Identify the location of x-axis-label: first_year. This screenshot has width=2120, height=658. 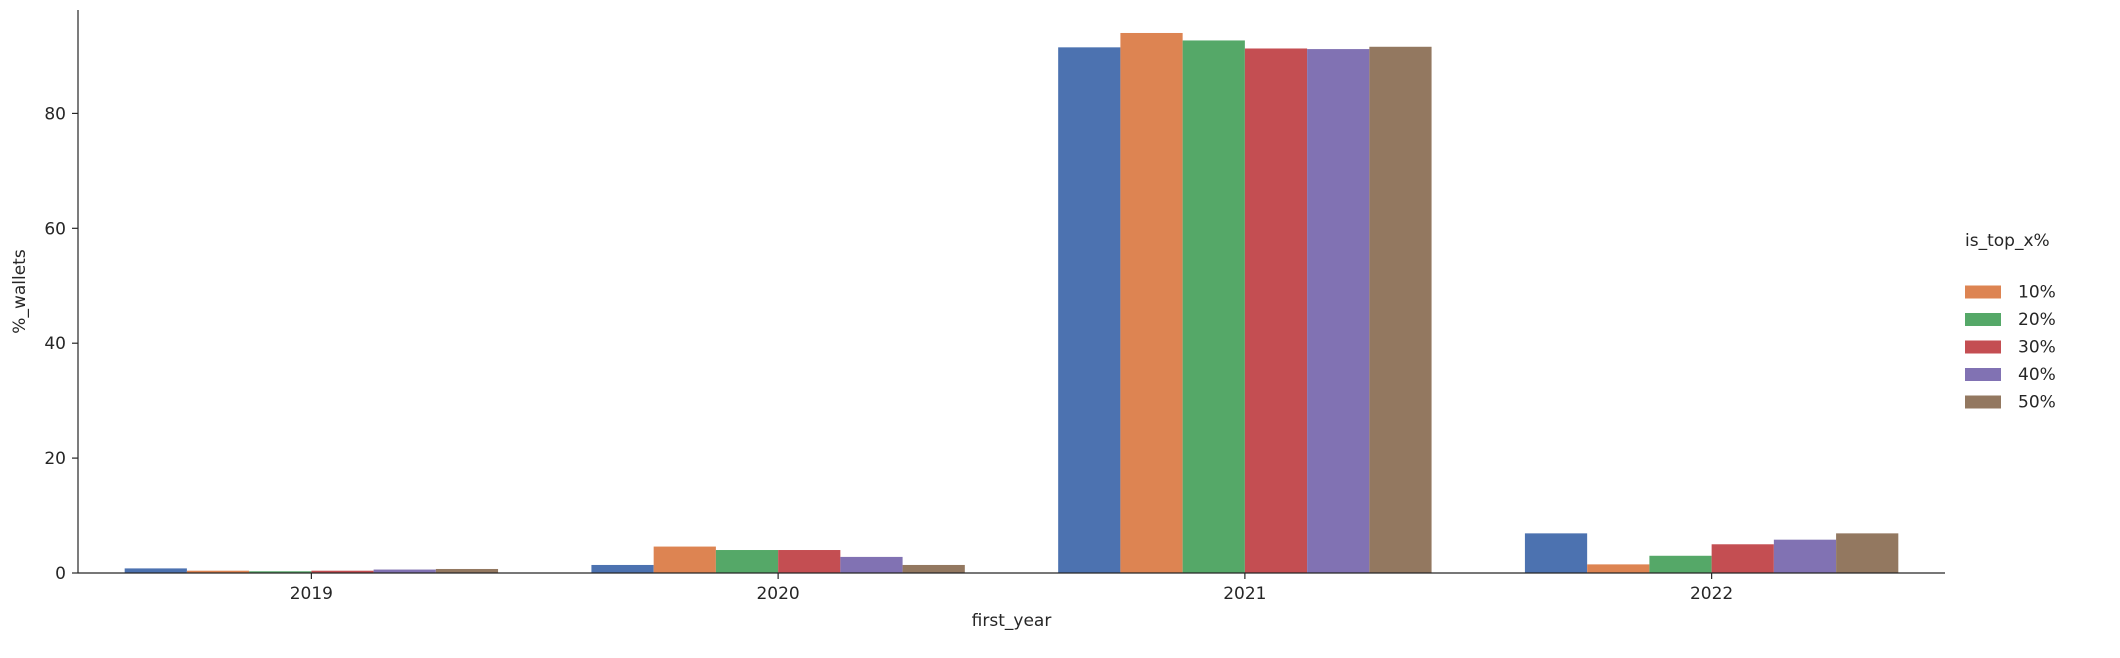
(1012, 621).